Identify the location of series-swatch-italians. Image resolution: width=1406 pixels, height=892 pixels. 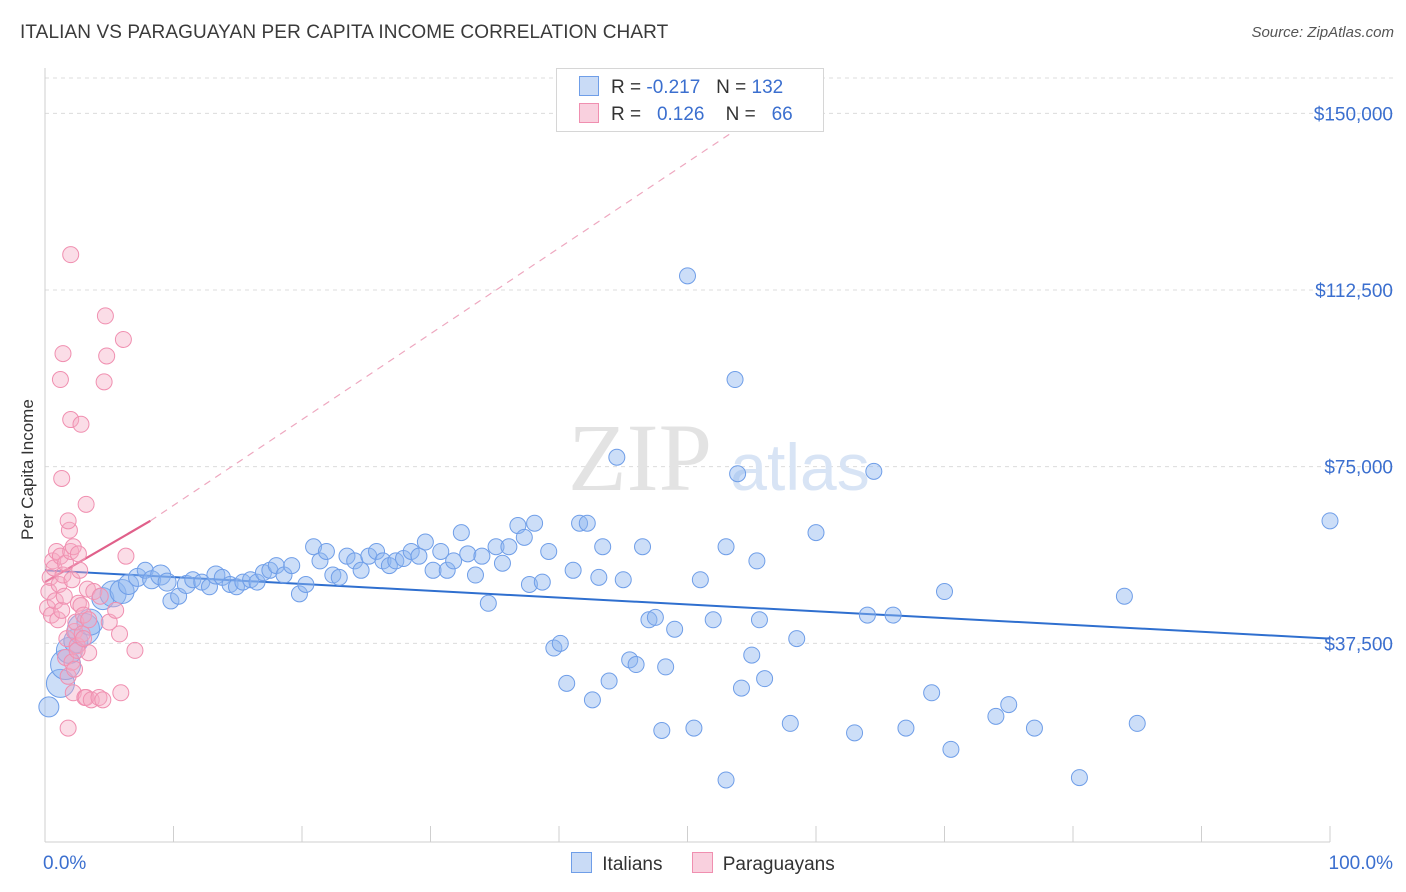
(582, 862).